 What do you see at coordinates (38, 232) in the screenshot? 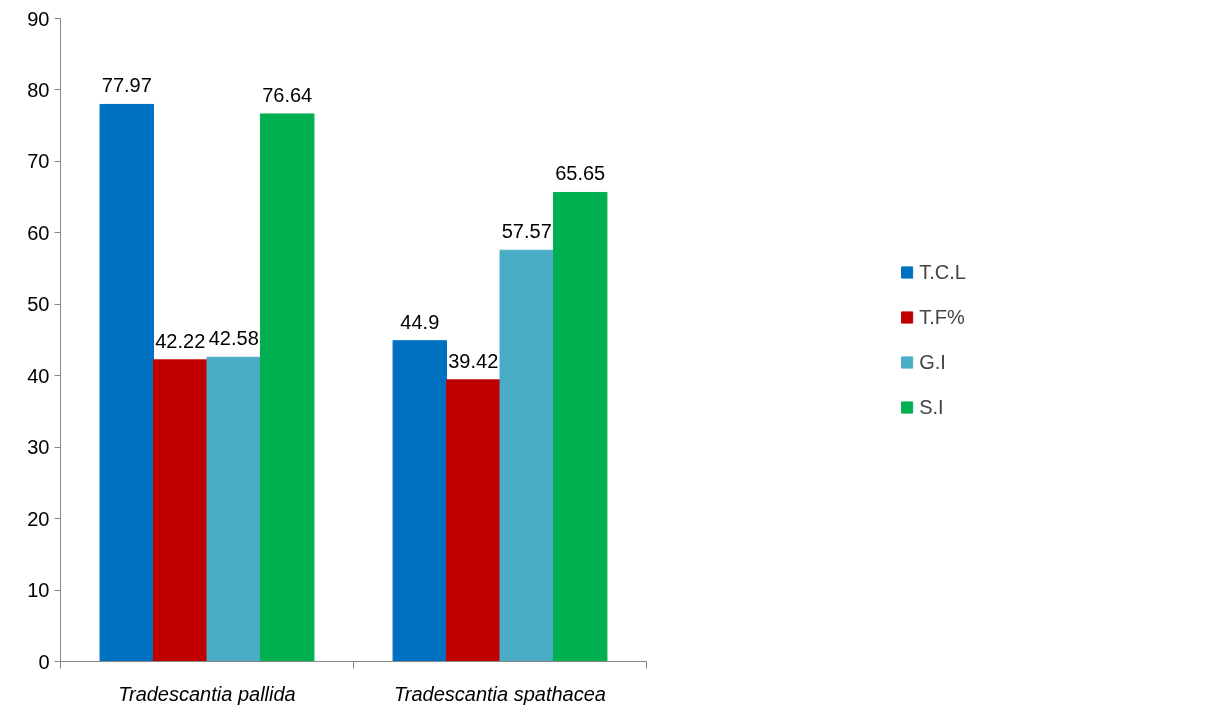
I see `y-tick-label: 60` at bounding box center [38, 232].